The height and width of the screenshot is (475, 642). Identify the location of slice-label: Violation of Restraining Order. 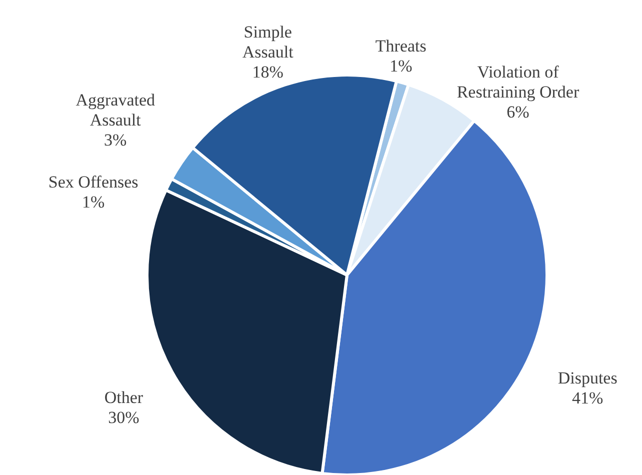
(518, 82).